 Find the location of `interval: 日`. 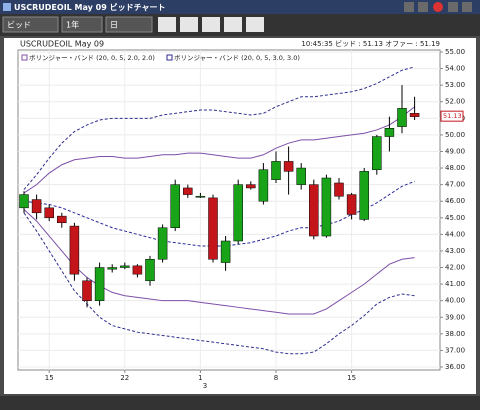

interval: 日 is located at coordinates (114, 25).